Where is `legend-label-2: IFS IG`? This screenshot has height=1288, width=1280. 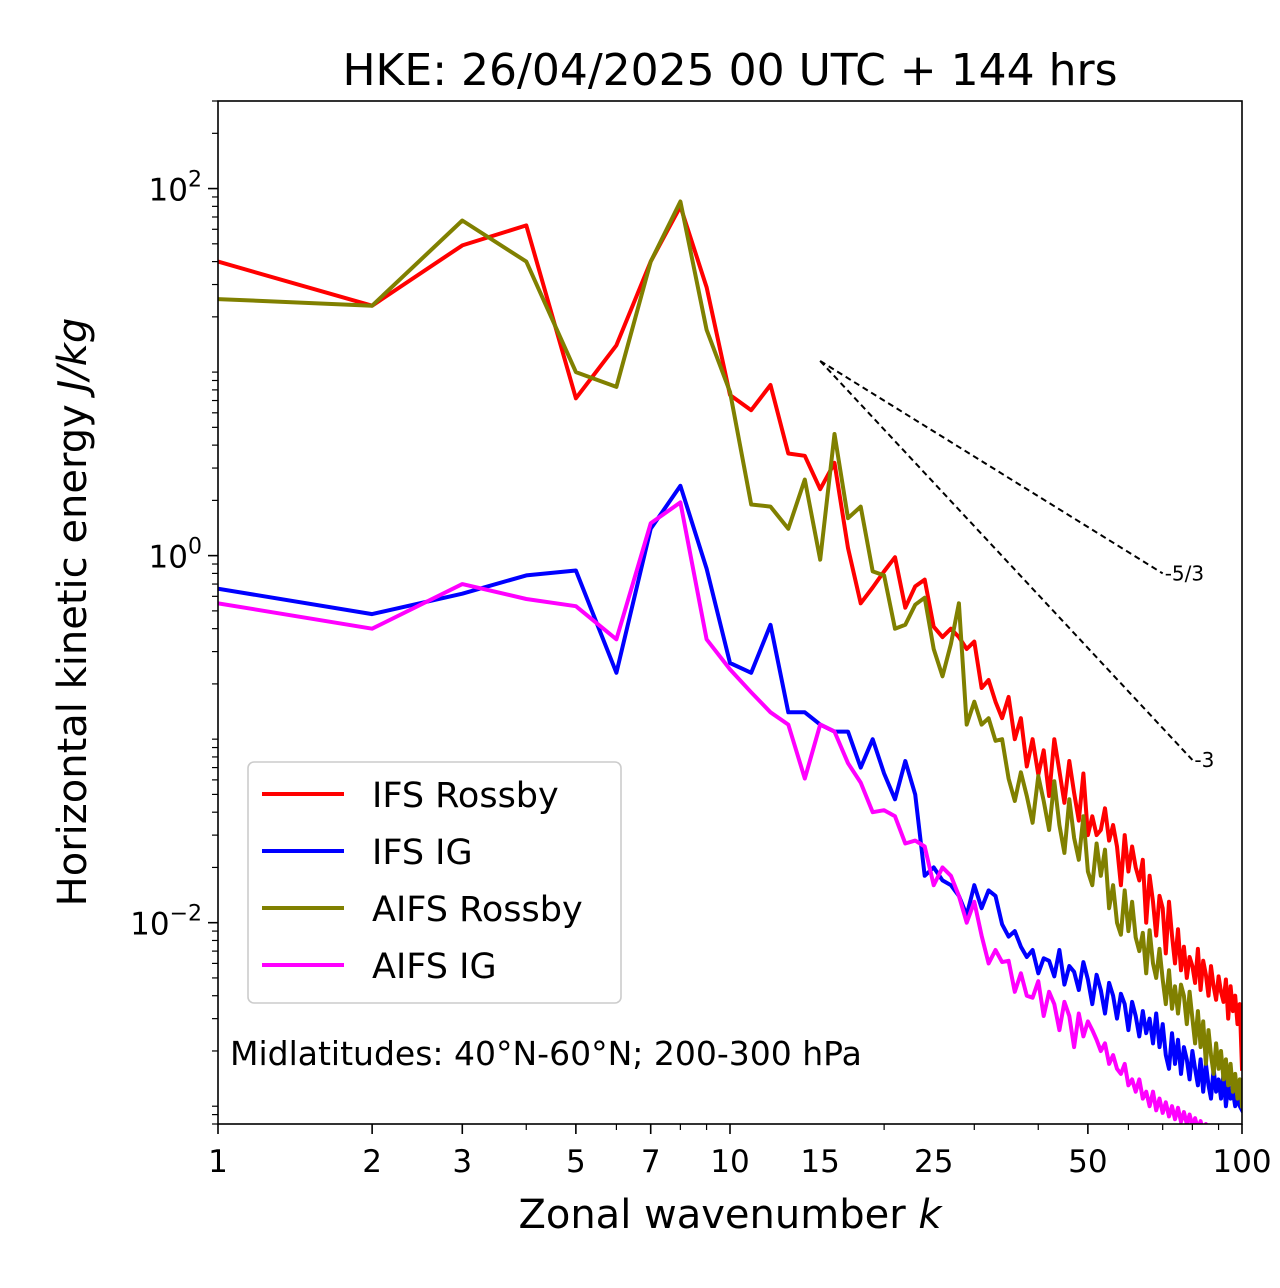 legend-label-2: IFS IG is located at coordinates (422, 853).